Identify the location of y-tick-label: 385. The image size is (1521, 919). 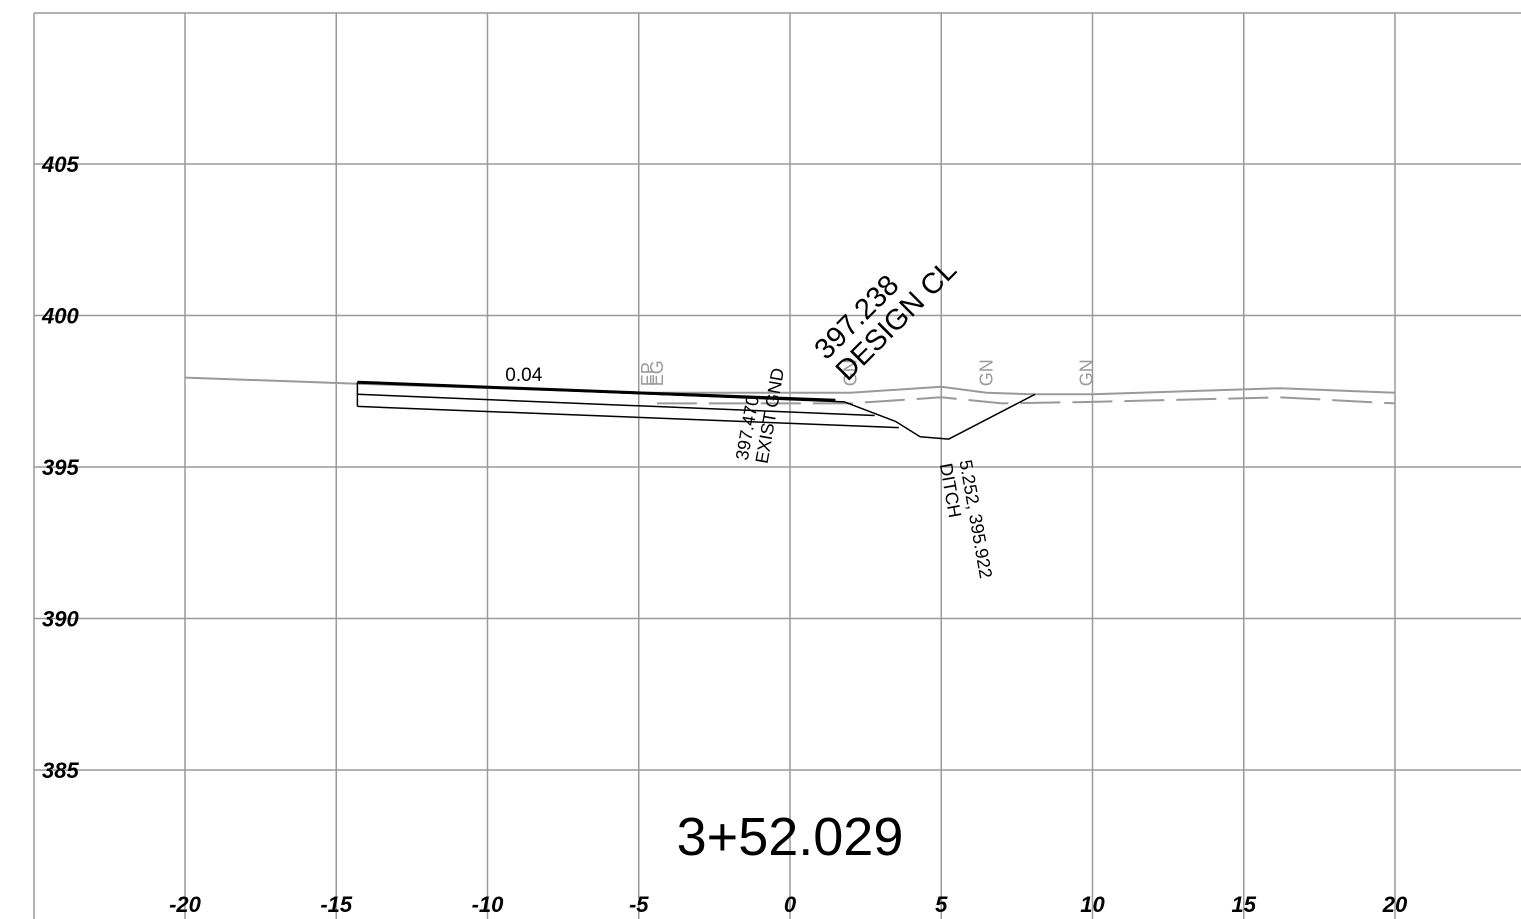
(60, 770).